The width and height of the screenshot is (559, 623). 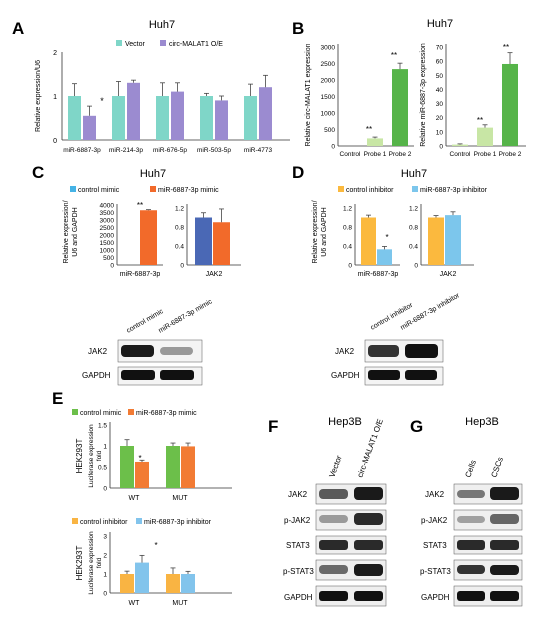 I want to click on ytick-b-left-5: 2500, so click(x=328, y=64).